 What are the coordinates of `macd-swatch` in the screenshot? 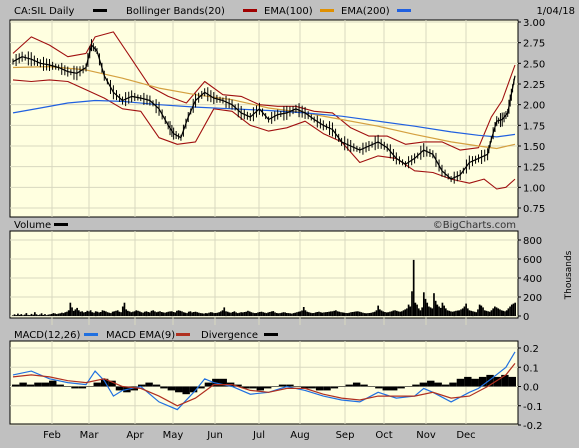 It's located at (91, 334).